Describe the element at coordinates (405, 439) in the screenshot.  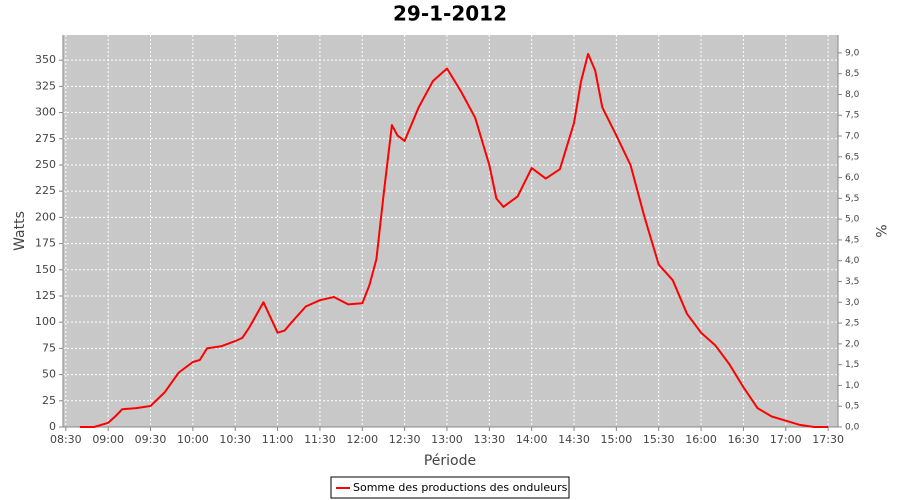
I see `x-tick-label: 12:30` at that location.